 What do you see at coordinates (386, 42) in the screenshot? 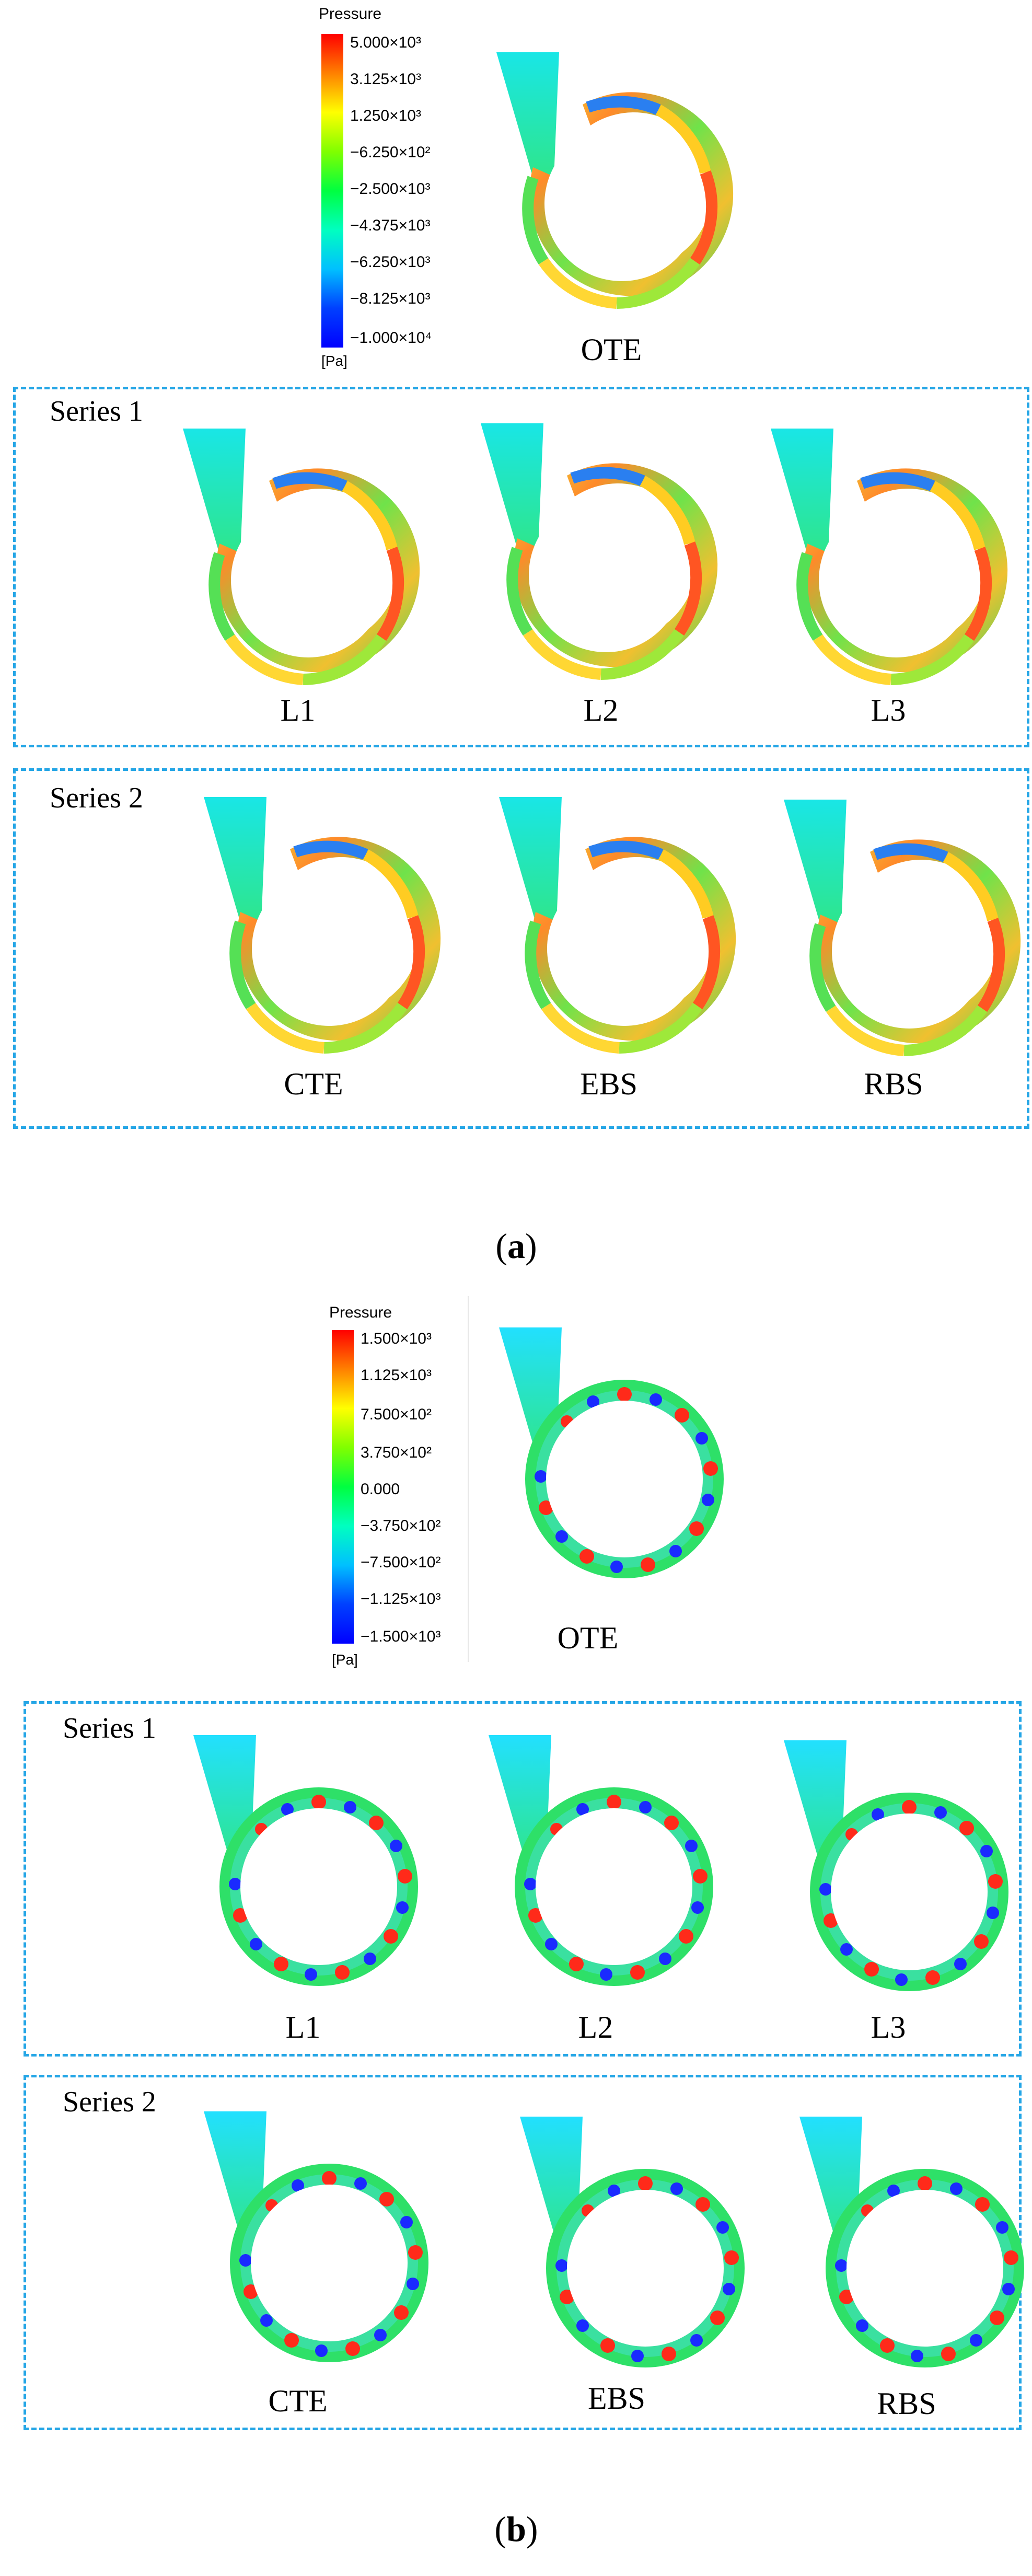
I see `colorbar-tick: 5.000×10³` at bounding box center [386, 42].